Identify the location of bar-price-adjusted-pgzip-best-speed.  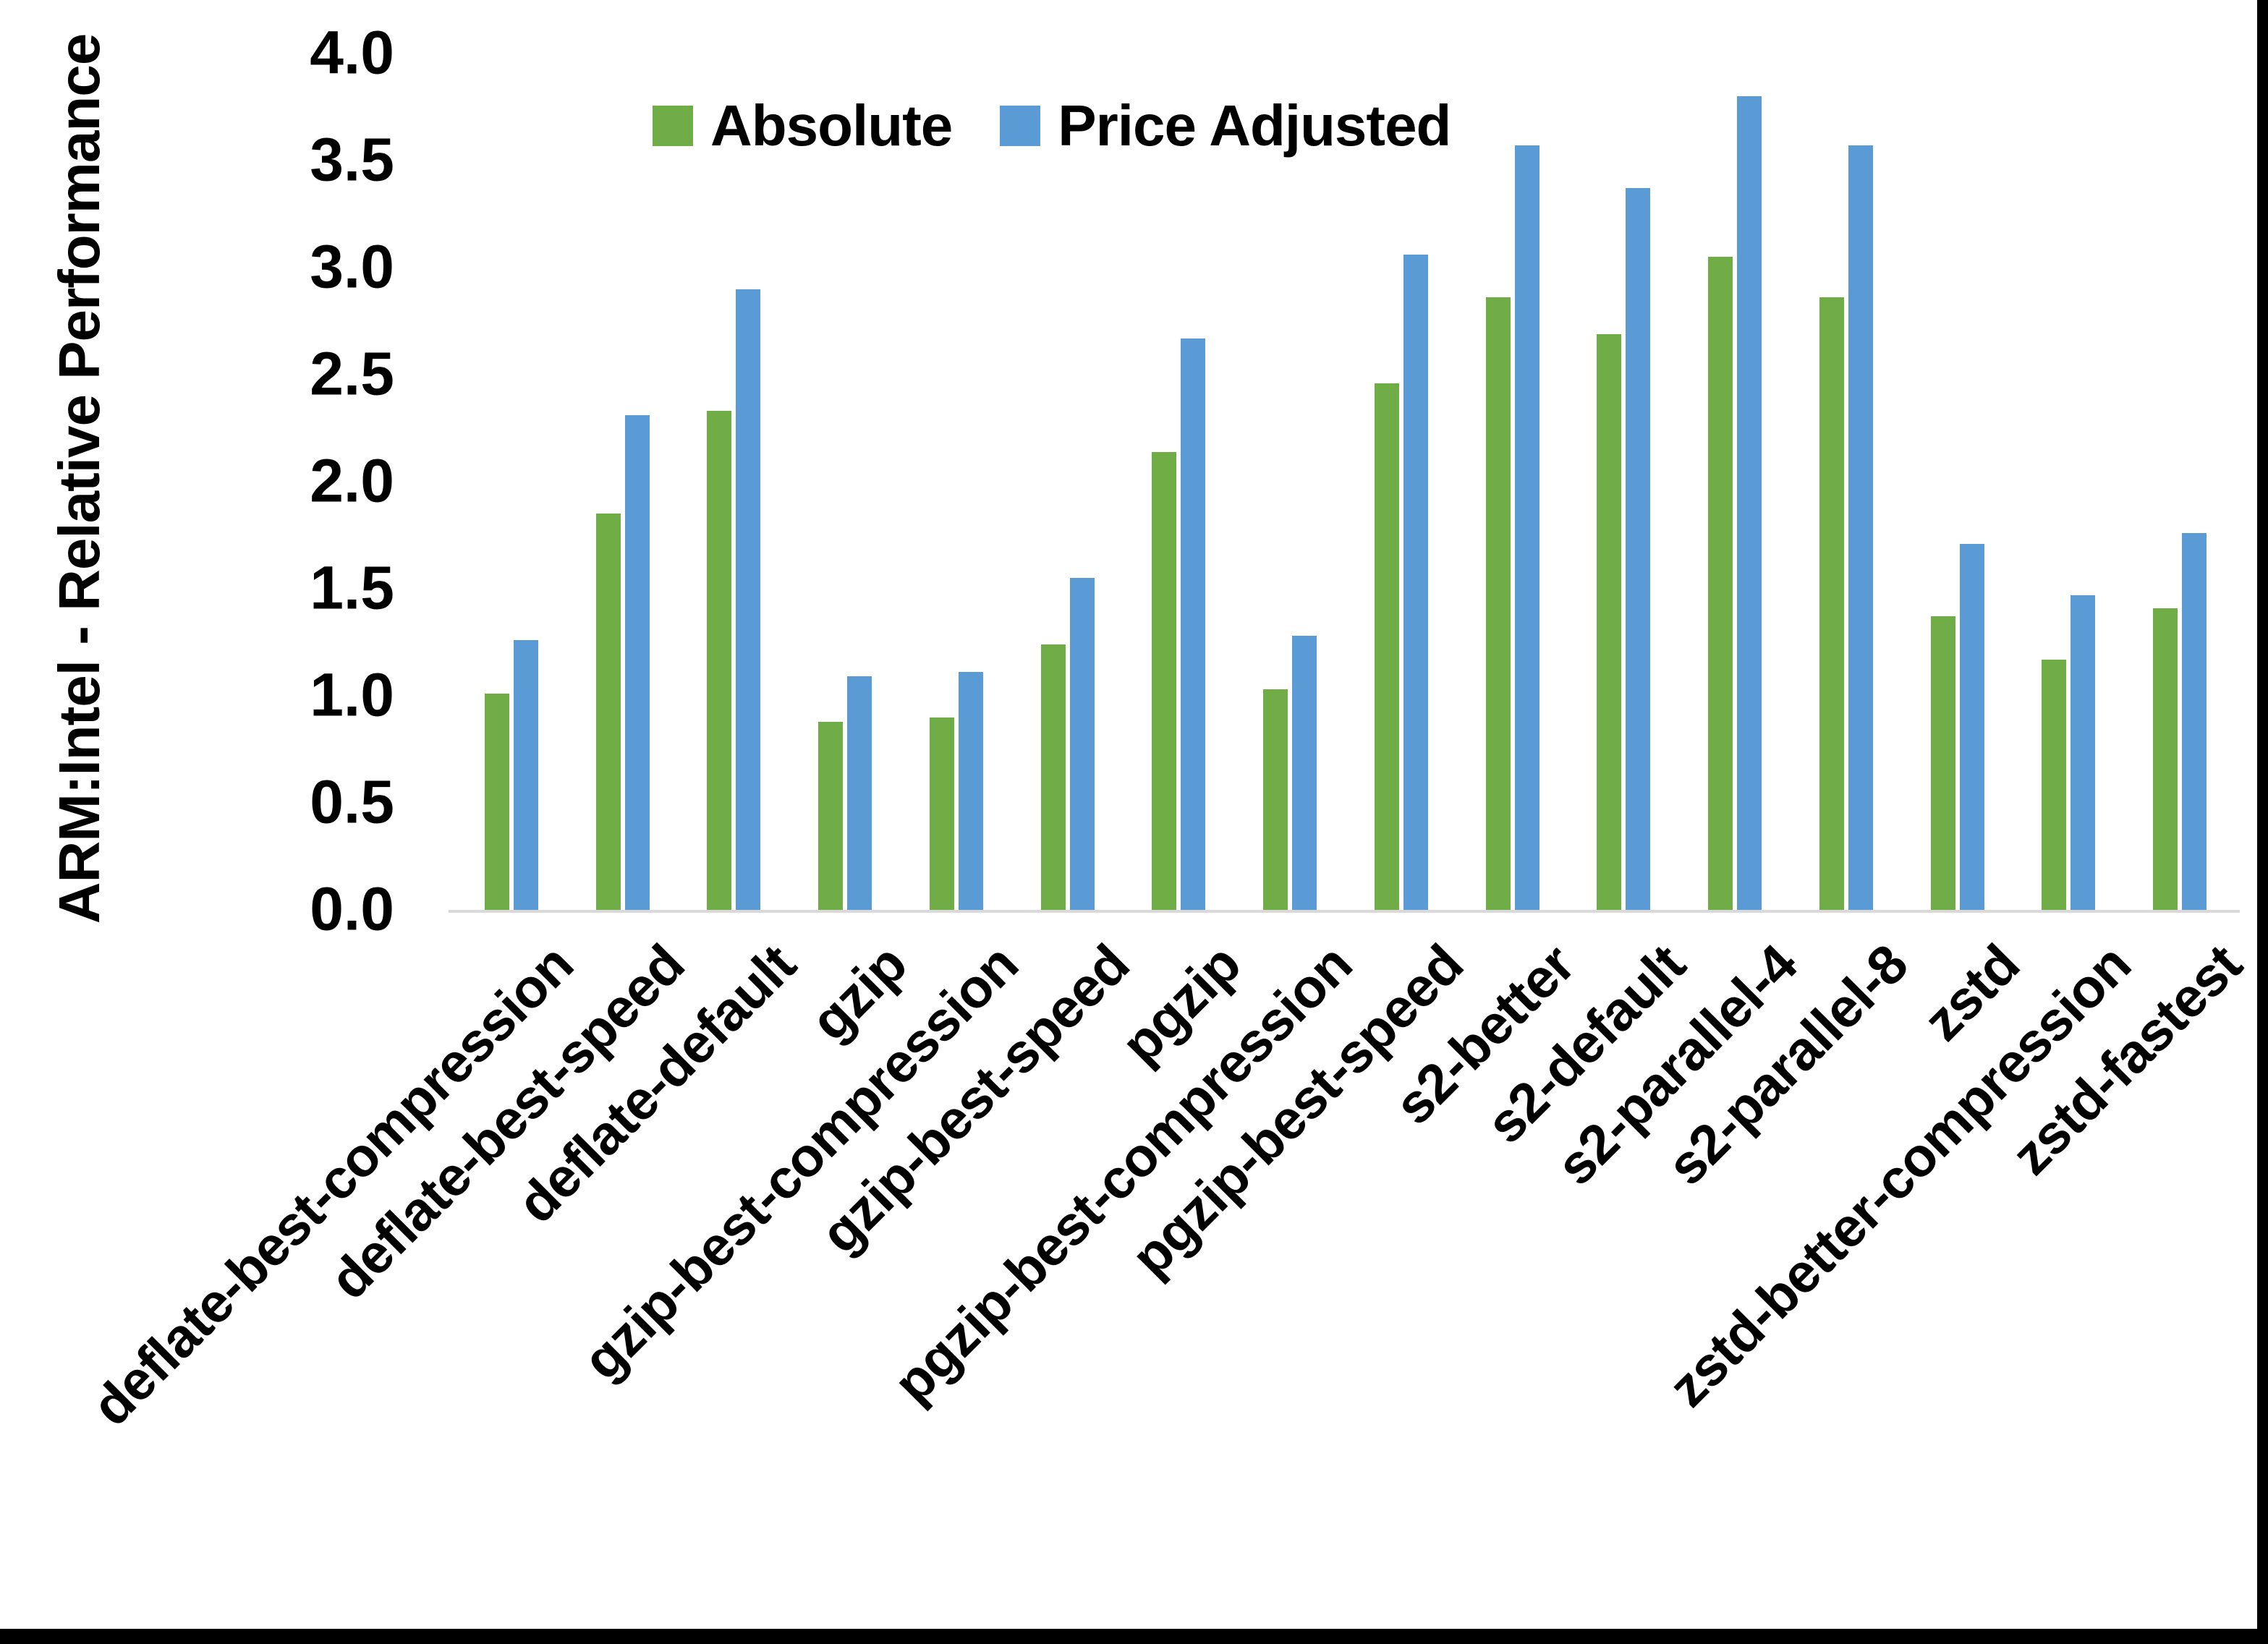
(1415, 582).